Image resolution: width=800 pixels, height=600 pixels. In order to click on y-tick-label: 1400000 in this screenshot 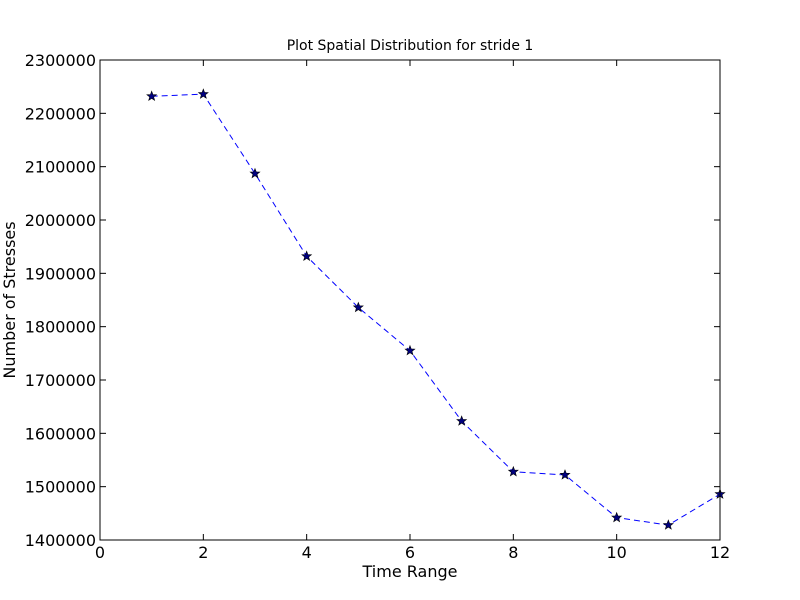, I will do `click(60, 540)`.